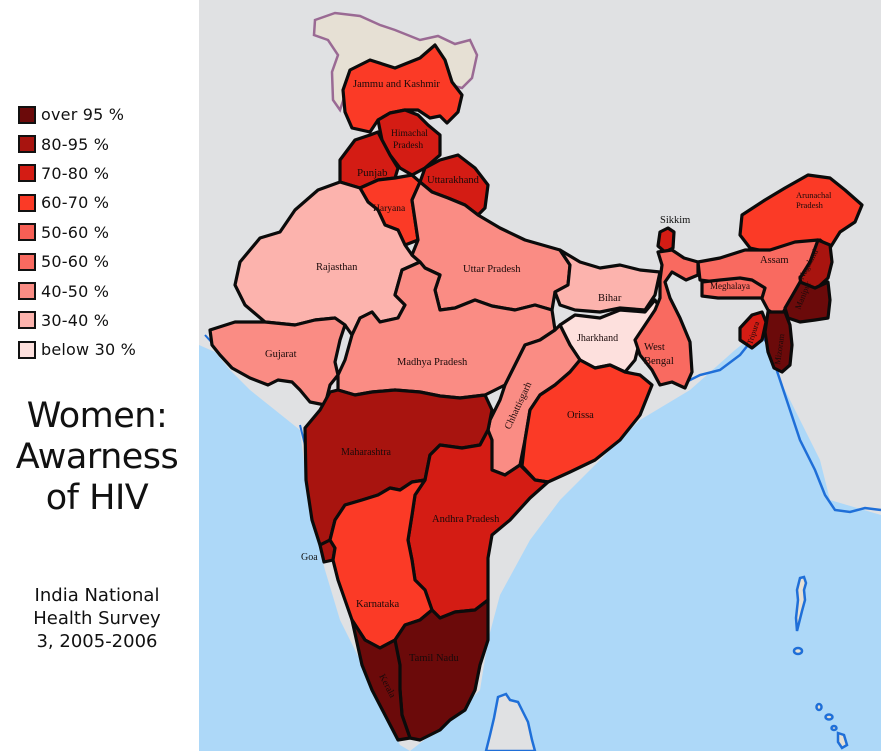 This screenshot has height=751, width=881. I want to click on label-uttar-pradesh: Uttar Pradesh, so click(492, 269).